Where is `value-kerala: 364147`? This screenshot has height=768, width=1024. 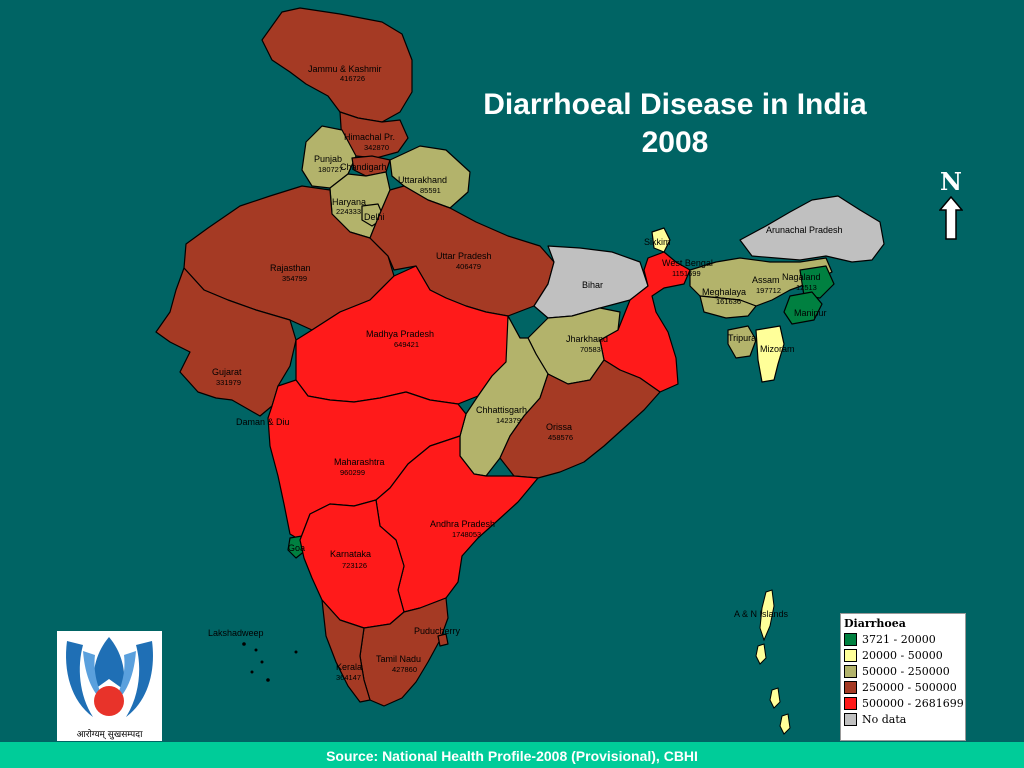
value-kerala: 364147 is located at coordinates (348, 677).